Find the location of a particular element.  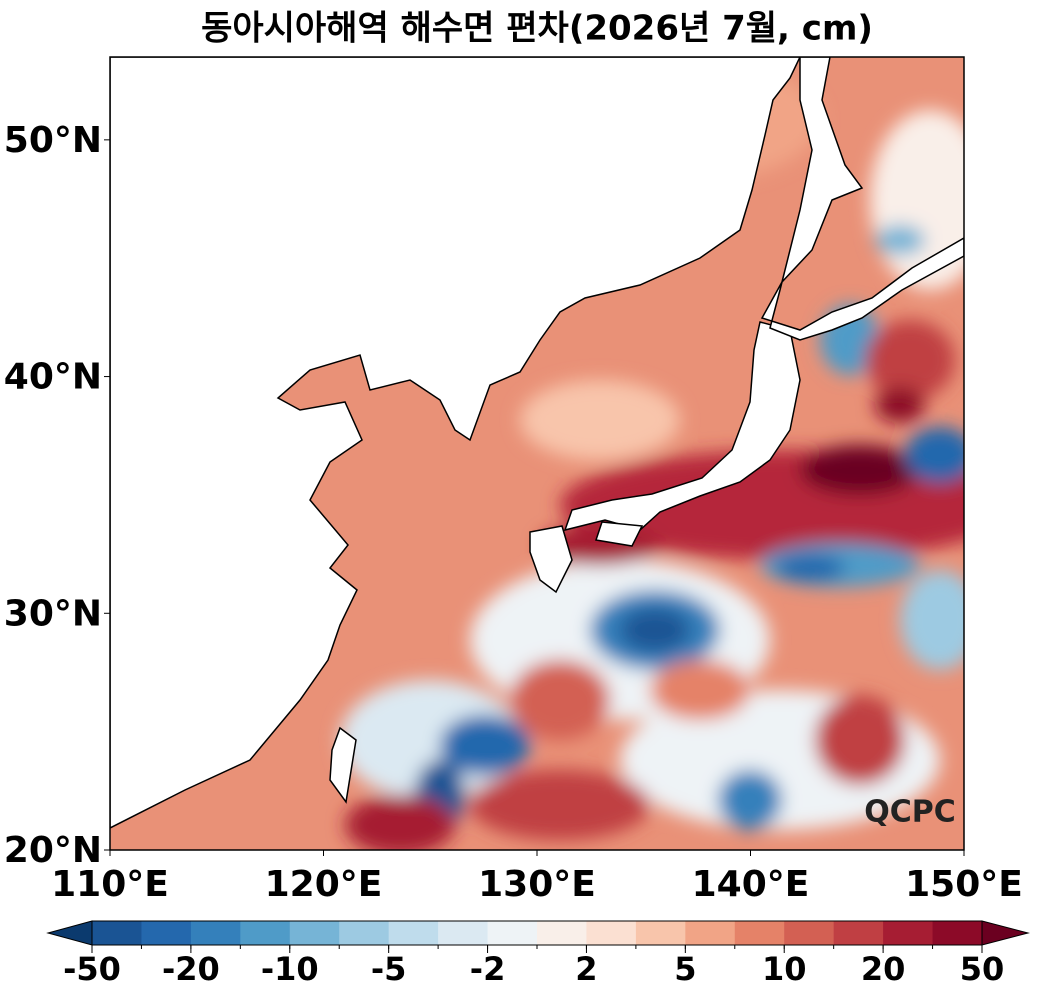

y-tick-label: 20°N is located at coordinates (53, 850).